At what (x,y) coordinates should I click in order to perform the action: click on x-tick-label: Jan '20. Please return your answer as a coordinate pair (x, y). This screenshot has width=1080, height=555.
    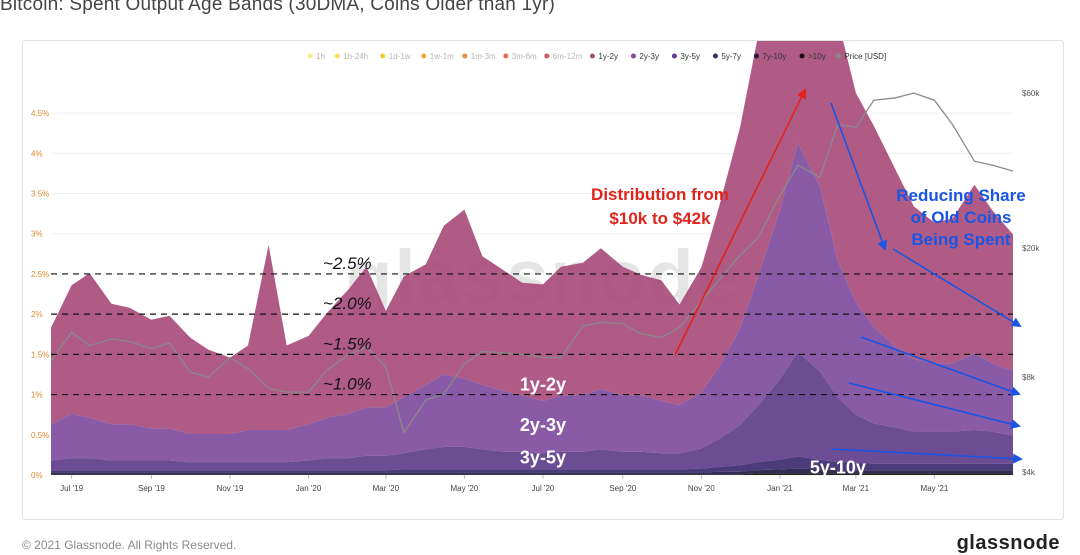
    Looking at the image, I should click on (309, 488).